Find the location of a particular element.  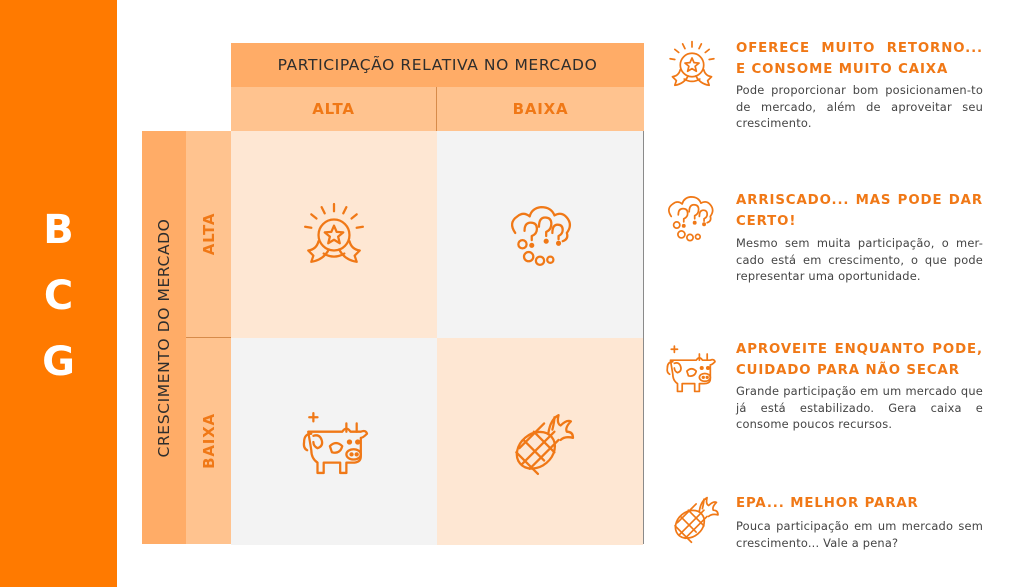

desc-title-question: ARRISCADO... MAS PODE DAR CERTO! is located at coordinates (859, 211).